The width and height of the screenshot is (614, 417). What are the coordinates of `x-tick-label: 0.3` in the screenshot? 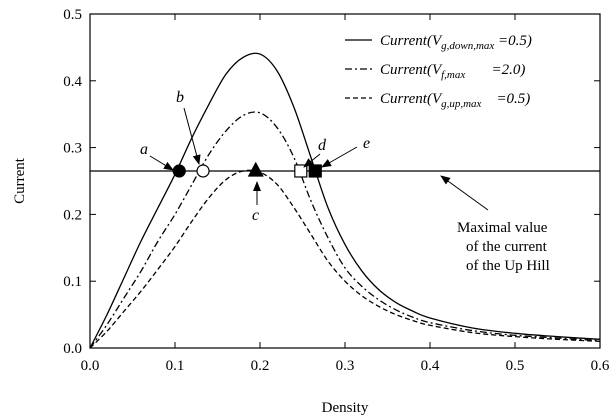 It's located at (345, 366).